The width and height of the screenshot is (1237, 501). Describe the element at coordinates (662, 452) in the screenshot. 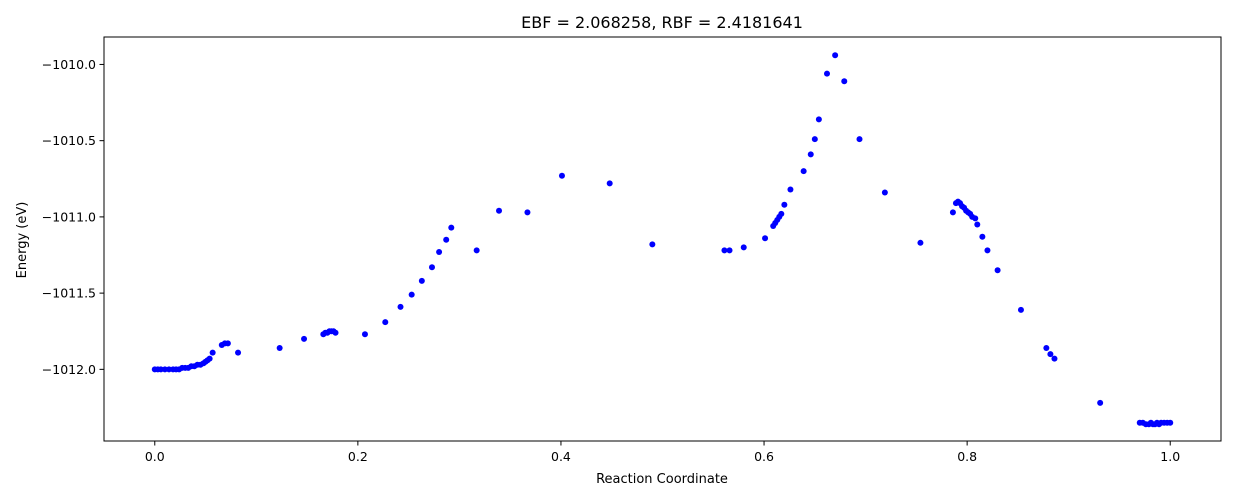

I see `x-axis-ticks: 0.0 0.2 0.4 0.6 0.8 1.0` at that location.